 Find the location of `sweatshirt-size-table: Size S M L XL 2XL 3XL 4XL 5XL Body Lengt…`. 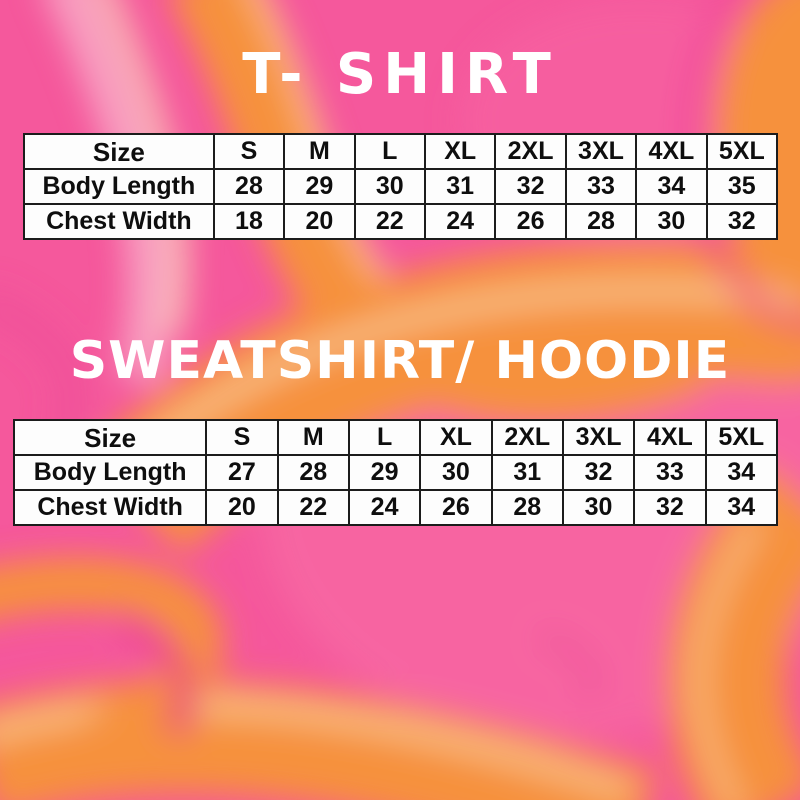

sweatshirt-size-table: Size S M L XL 2XL 3XL 4XL 5XL Body Lengt… is located at coordinates (395, 472).